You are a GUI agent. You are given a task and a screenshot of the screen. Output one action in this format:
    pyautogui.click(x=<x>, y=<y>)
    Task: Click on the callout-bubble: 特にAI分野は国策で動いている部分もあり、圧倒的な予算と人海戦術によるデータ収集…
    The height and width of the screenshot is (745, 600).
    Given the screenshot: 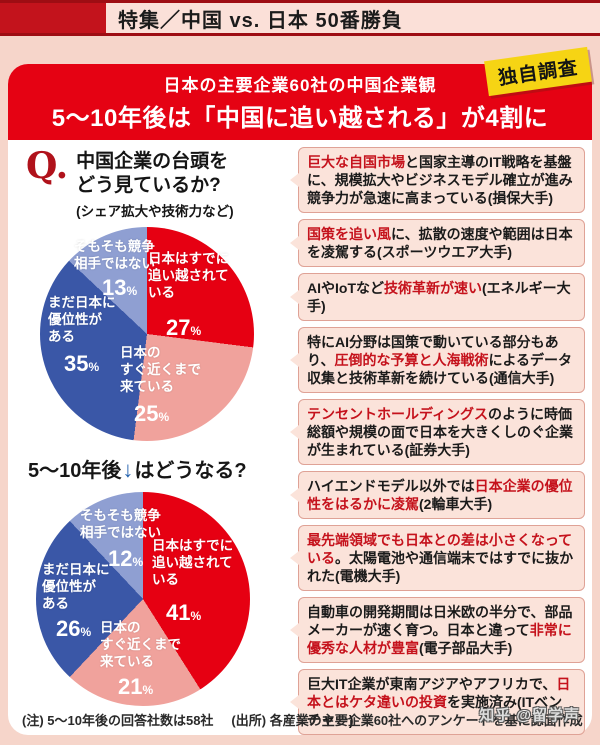 What is the action you would take?
    pyautogui.click(x=437, y=360)
    